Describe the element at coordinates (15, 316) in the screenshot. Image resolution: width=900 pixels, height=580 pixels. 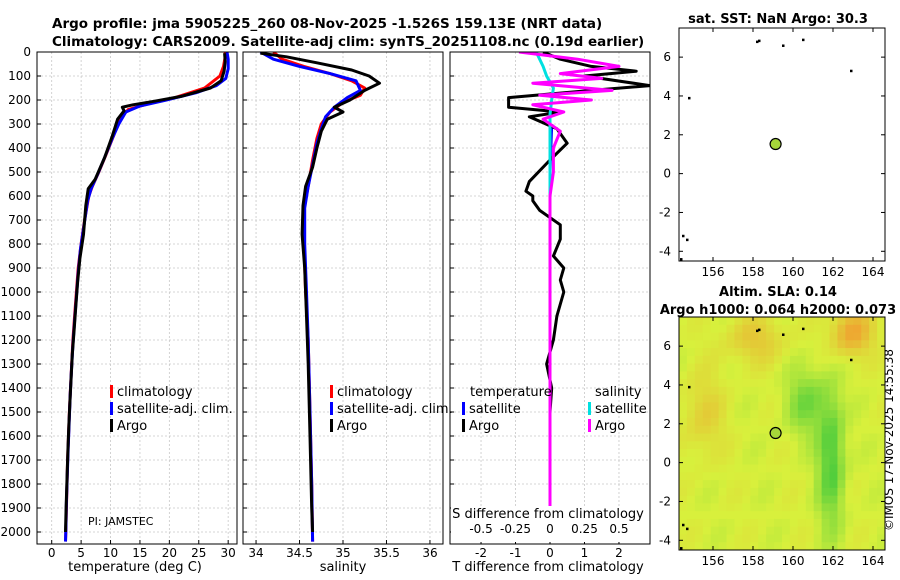
I see `ytick-label-1100: 1100` at that location.